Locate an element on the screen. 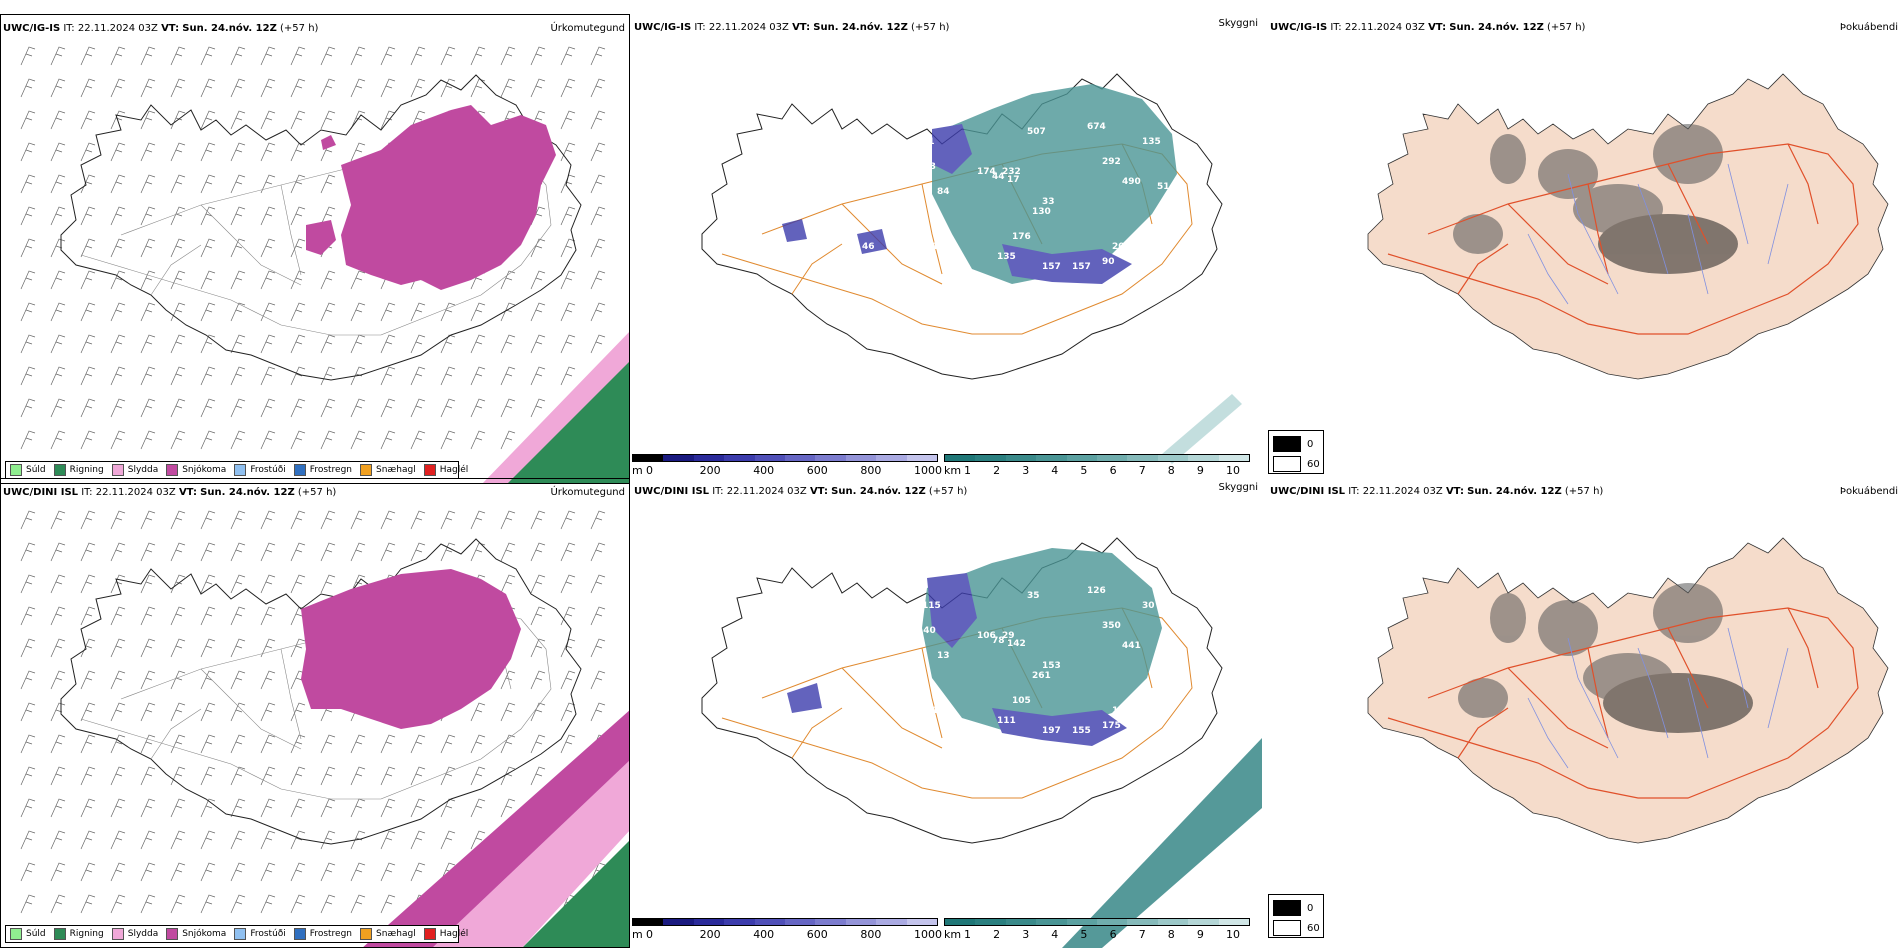 The height and width of the screenshot is (950, 1900). colorbar-tick: 200 is located at coordinates (710, 934).